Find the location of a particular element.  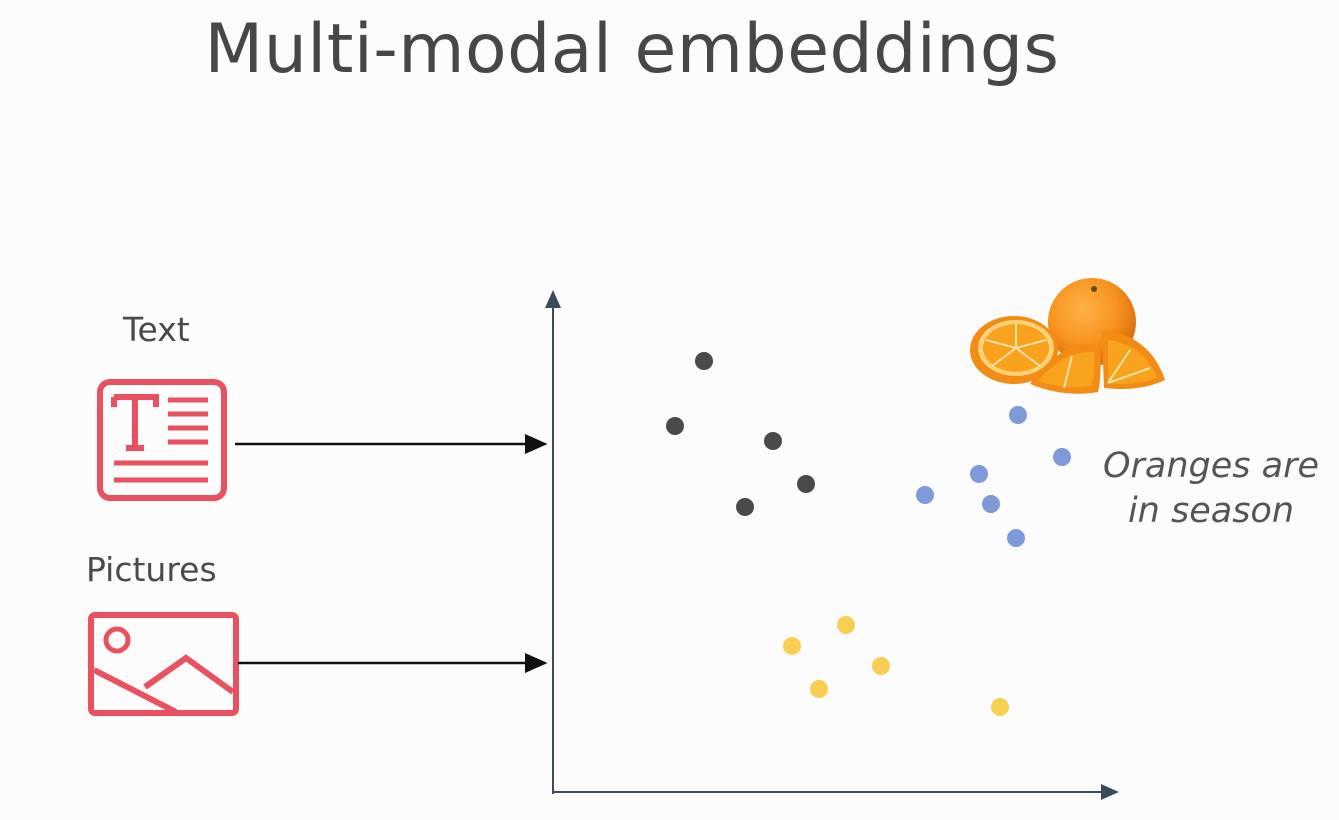

page-title: Multi-modal embeddings is located at coordinates (632, 49).